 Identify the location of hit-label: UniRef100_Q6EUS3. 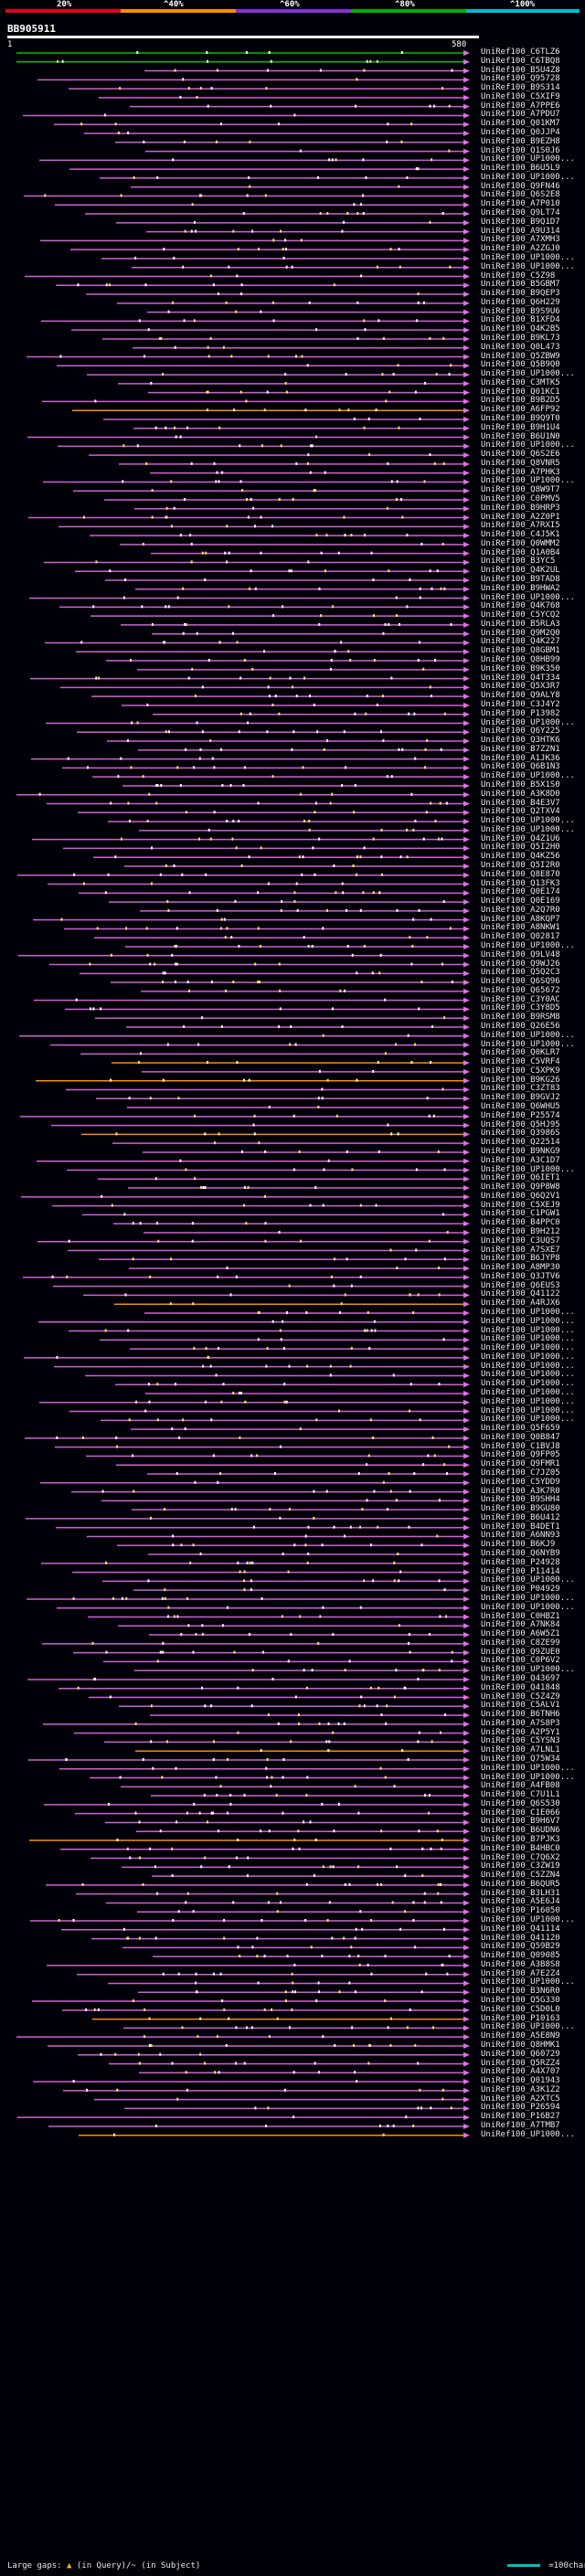
(520, 1285).